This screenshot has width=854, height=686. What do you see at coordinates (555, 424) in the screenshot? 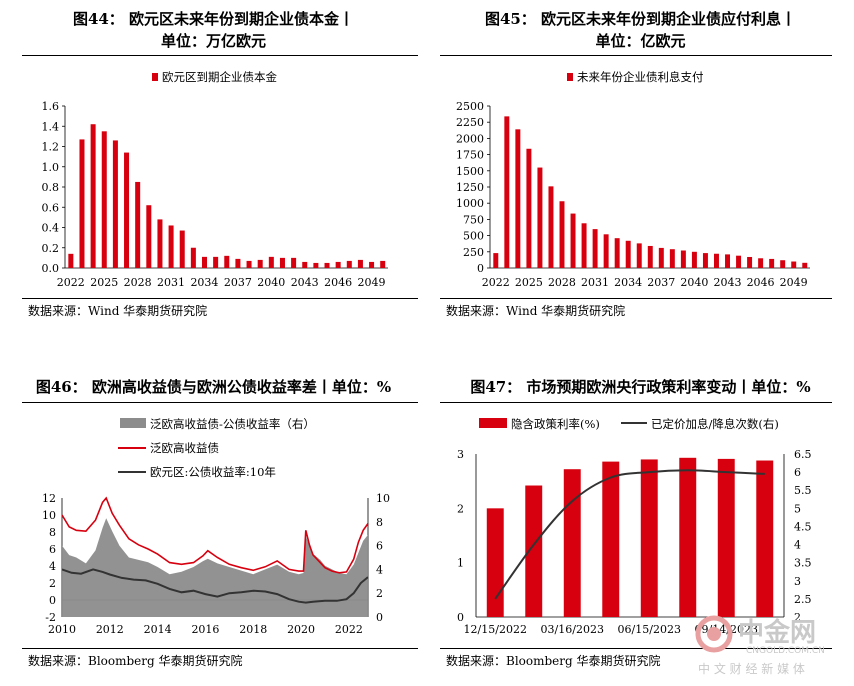
I see `legend-label: 隐含政策利率(%)` at bounding box center [555, 424].